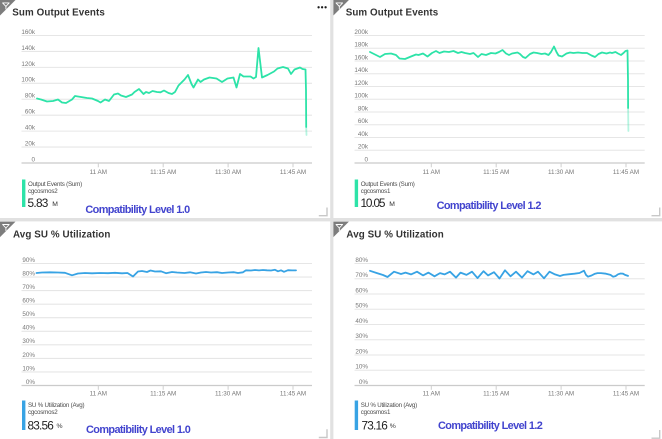 The width and height of the screenshot is (662, 439). What do you see at coordinates (41, 425) in the screenshot?
I see `svg-text: 83.56` at bounding box center [41, 425].